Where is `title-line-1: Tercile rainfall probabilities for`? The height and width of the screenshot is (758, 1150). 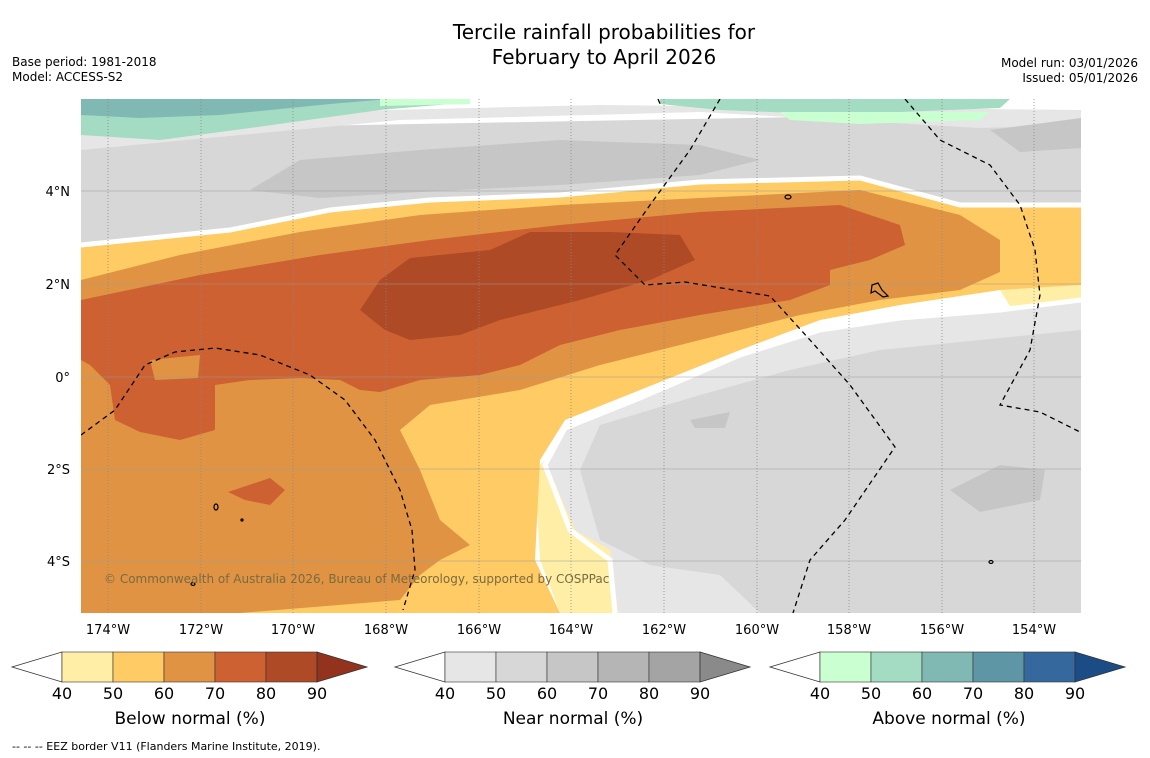
title-line-1: Tercile rainfall probabilities for is located at coordinates (604, 32).